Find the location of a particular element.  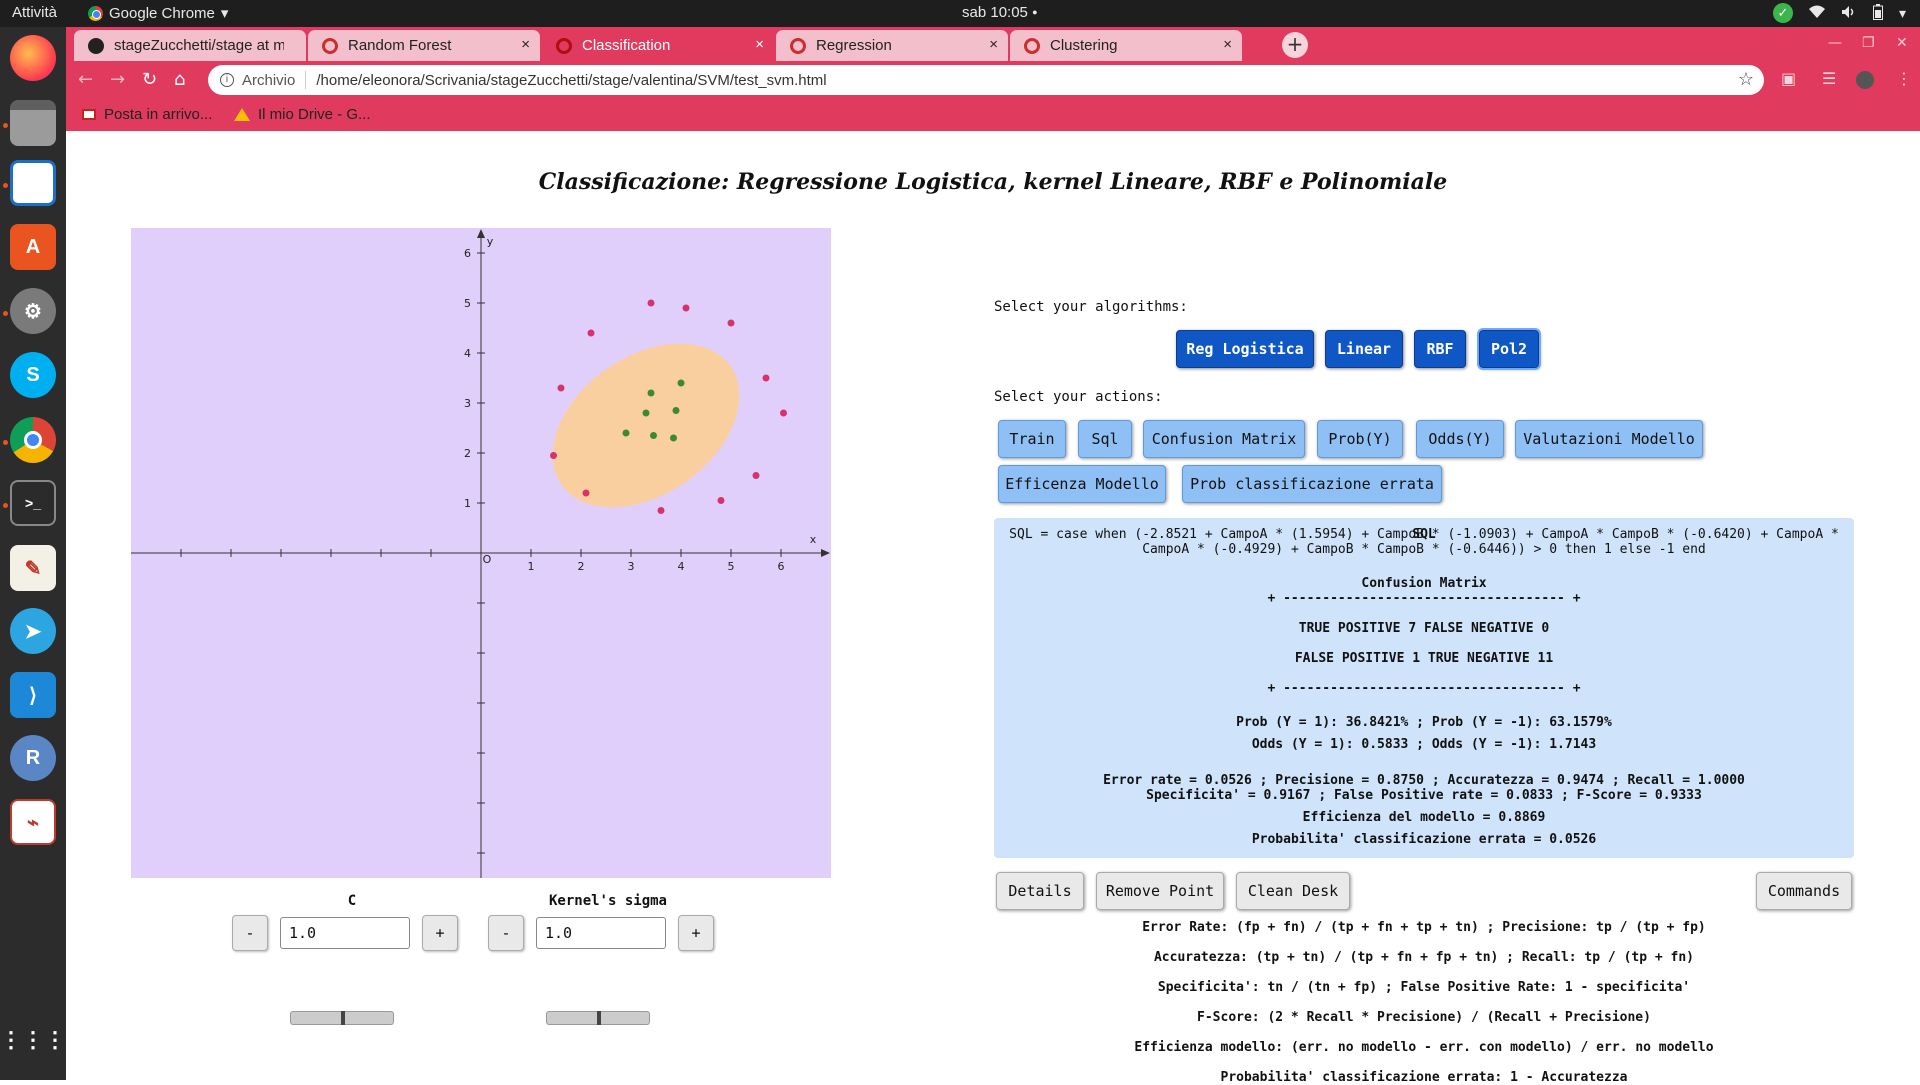

evince-icon: ⌁ is located at coordinates (33, 822).